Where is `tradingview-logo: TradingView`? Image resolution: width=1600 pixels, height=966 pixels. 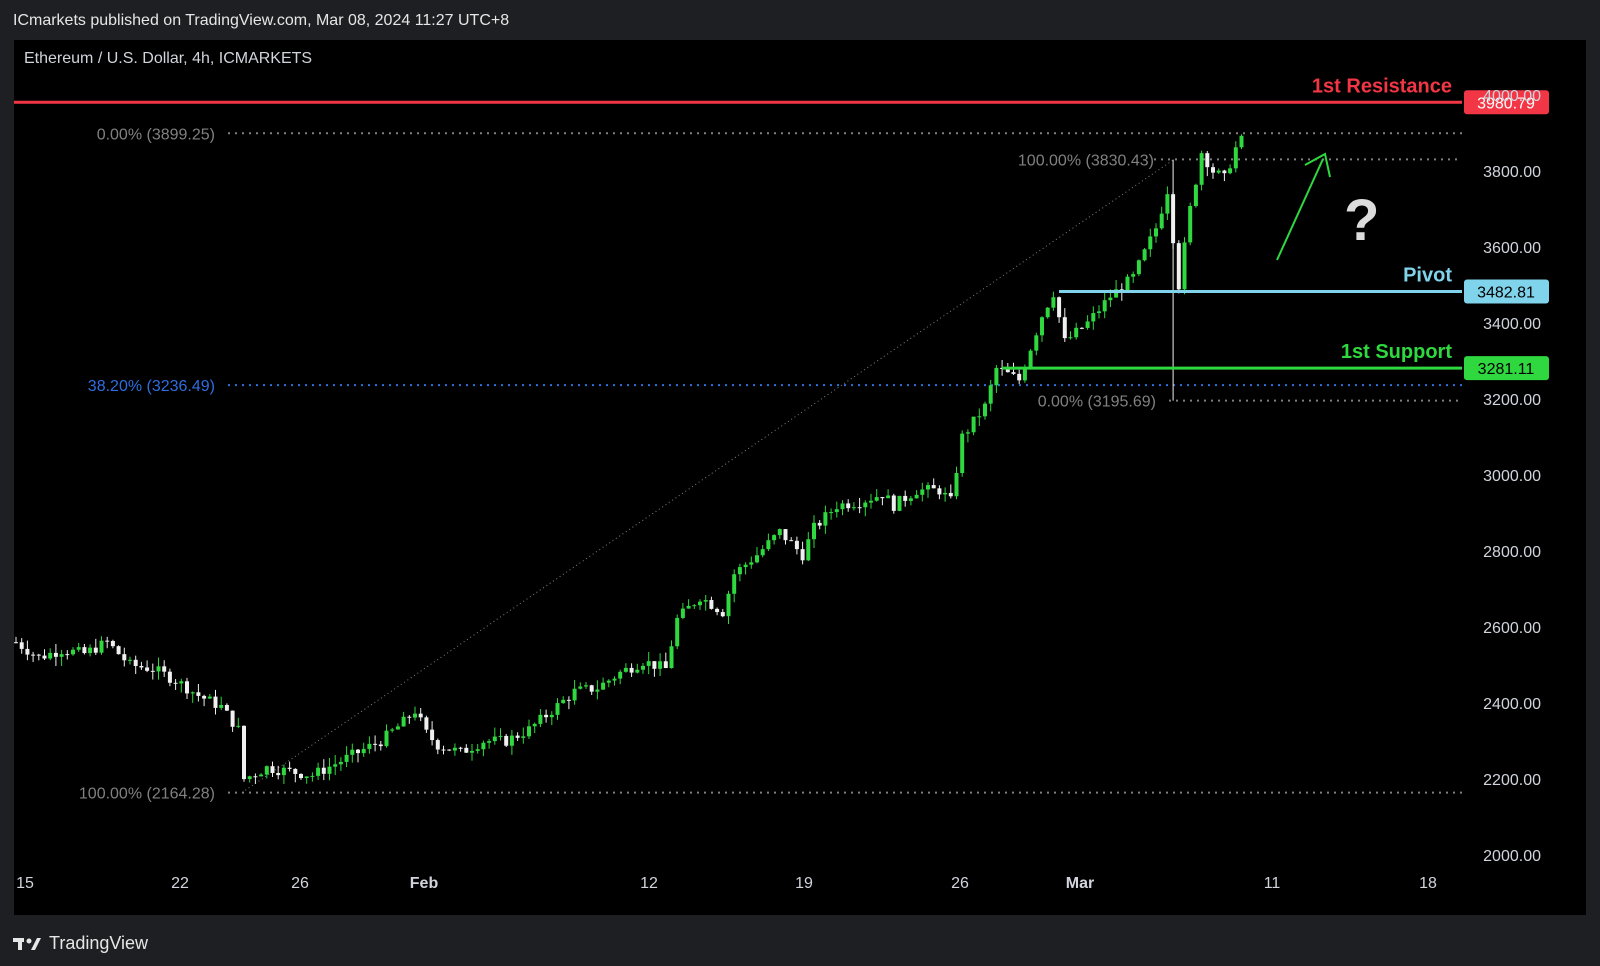
tradingview-logo: TradingView is located at coordinates (80, 943).